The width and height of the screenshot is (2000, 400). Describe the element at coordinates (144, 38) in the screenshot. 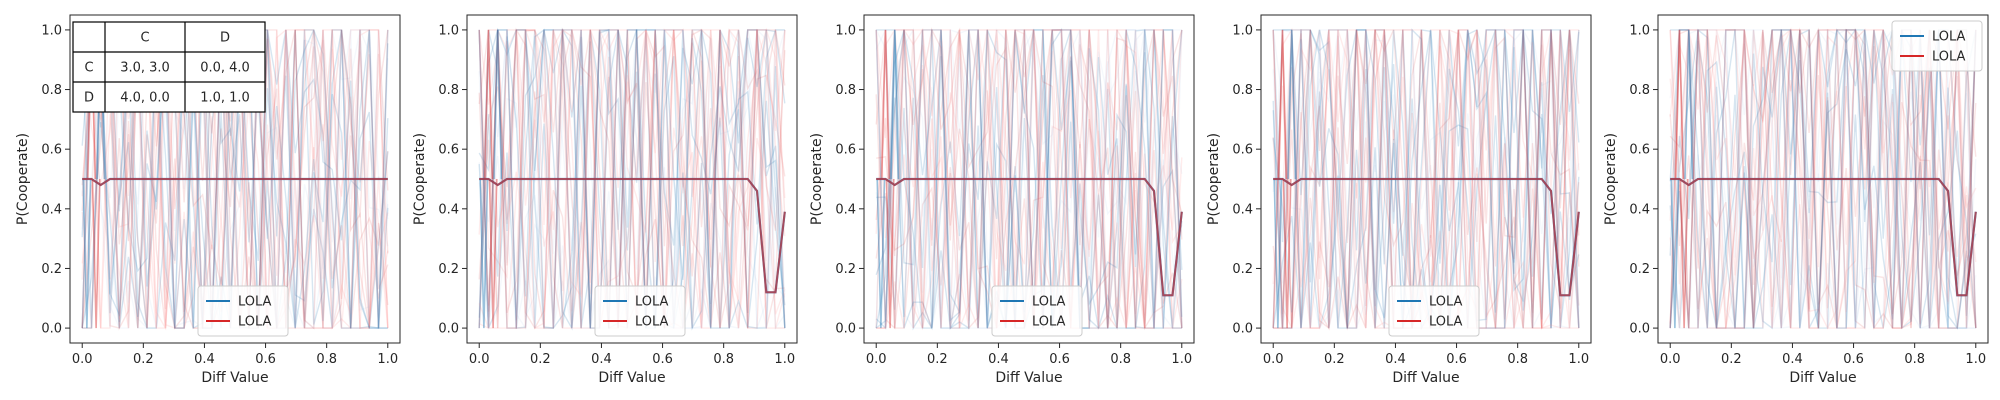

I see `table-col-header: C` at that location.